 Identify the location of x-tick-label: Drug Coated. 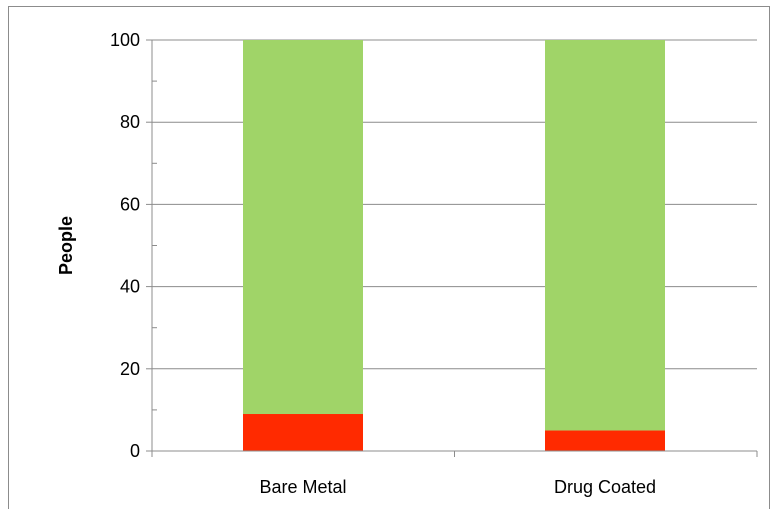
(605, 487).